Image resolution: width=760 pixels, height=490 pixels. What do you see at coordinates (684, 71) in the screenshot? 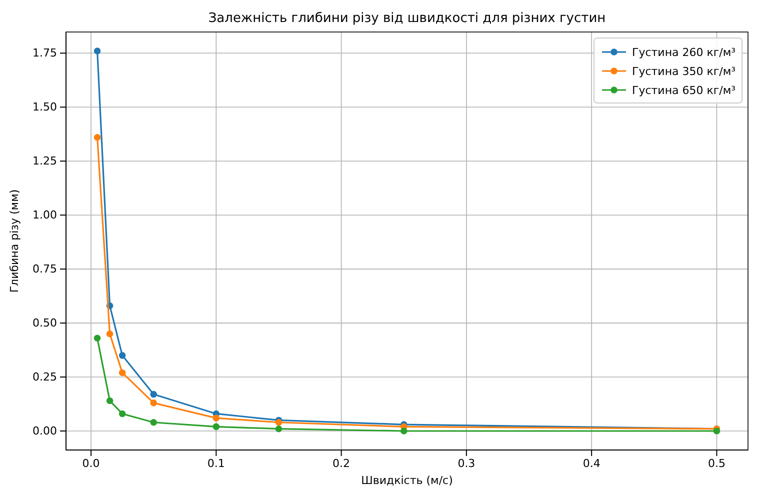
I see `legend-label: Густина 350 кг/м³` at bounding box center [684, 71].